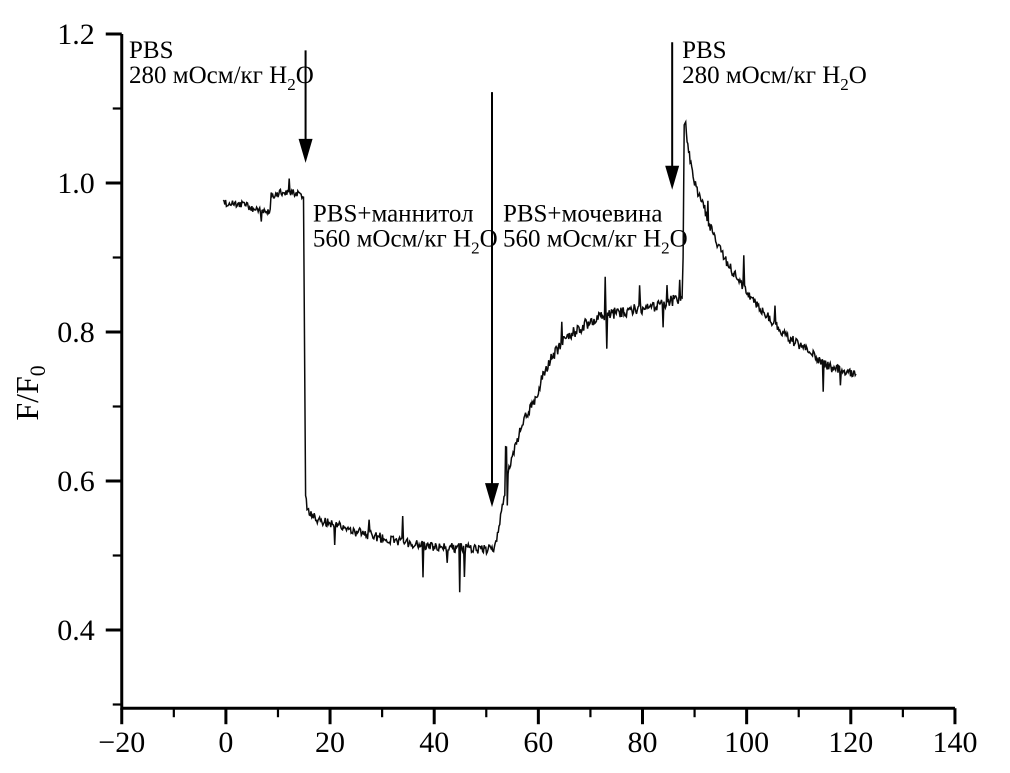 This screenshot has height=773, width=1010. Describe the element at coordinates (746, 742) in the screenshot. I see `x-tick-label: 100` at that location.